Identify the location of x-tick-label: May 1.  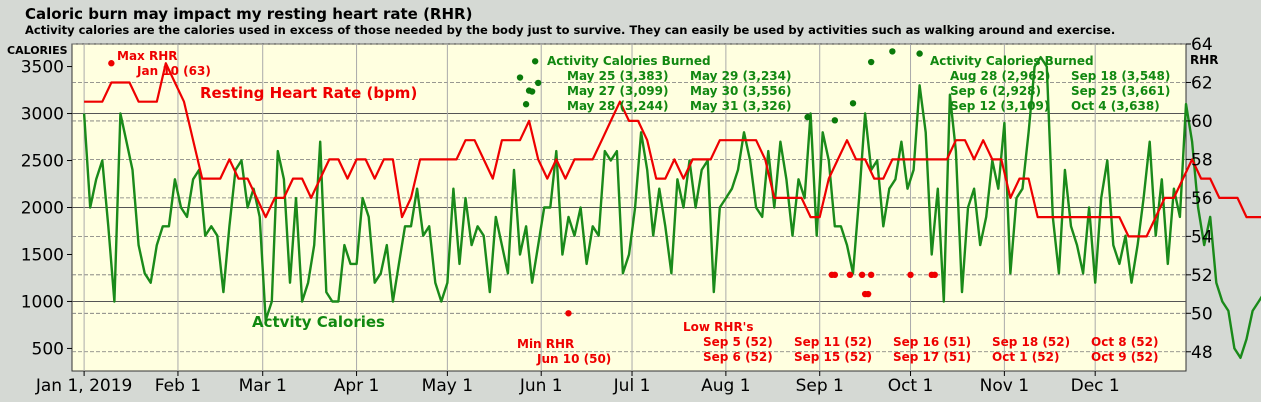
(447, 386).